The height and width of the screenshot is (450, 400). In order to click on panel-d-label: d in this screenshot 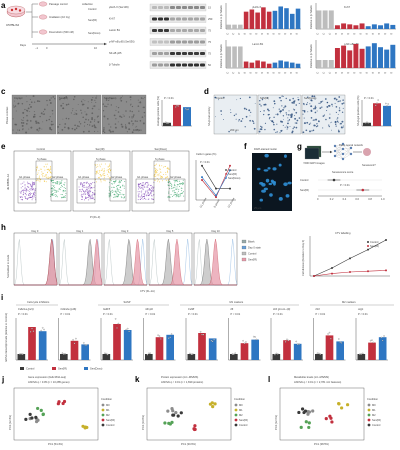, I will do `click(206, 91)`.